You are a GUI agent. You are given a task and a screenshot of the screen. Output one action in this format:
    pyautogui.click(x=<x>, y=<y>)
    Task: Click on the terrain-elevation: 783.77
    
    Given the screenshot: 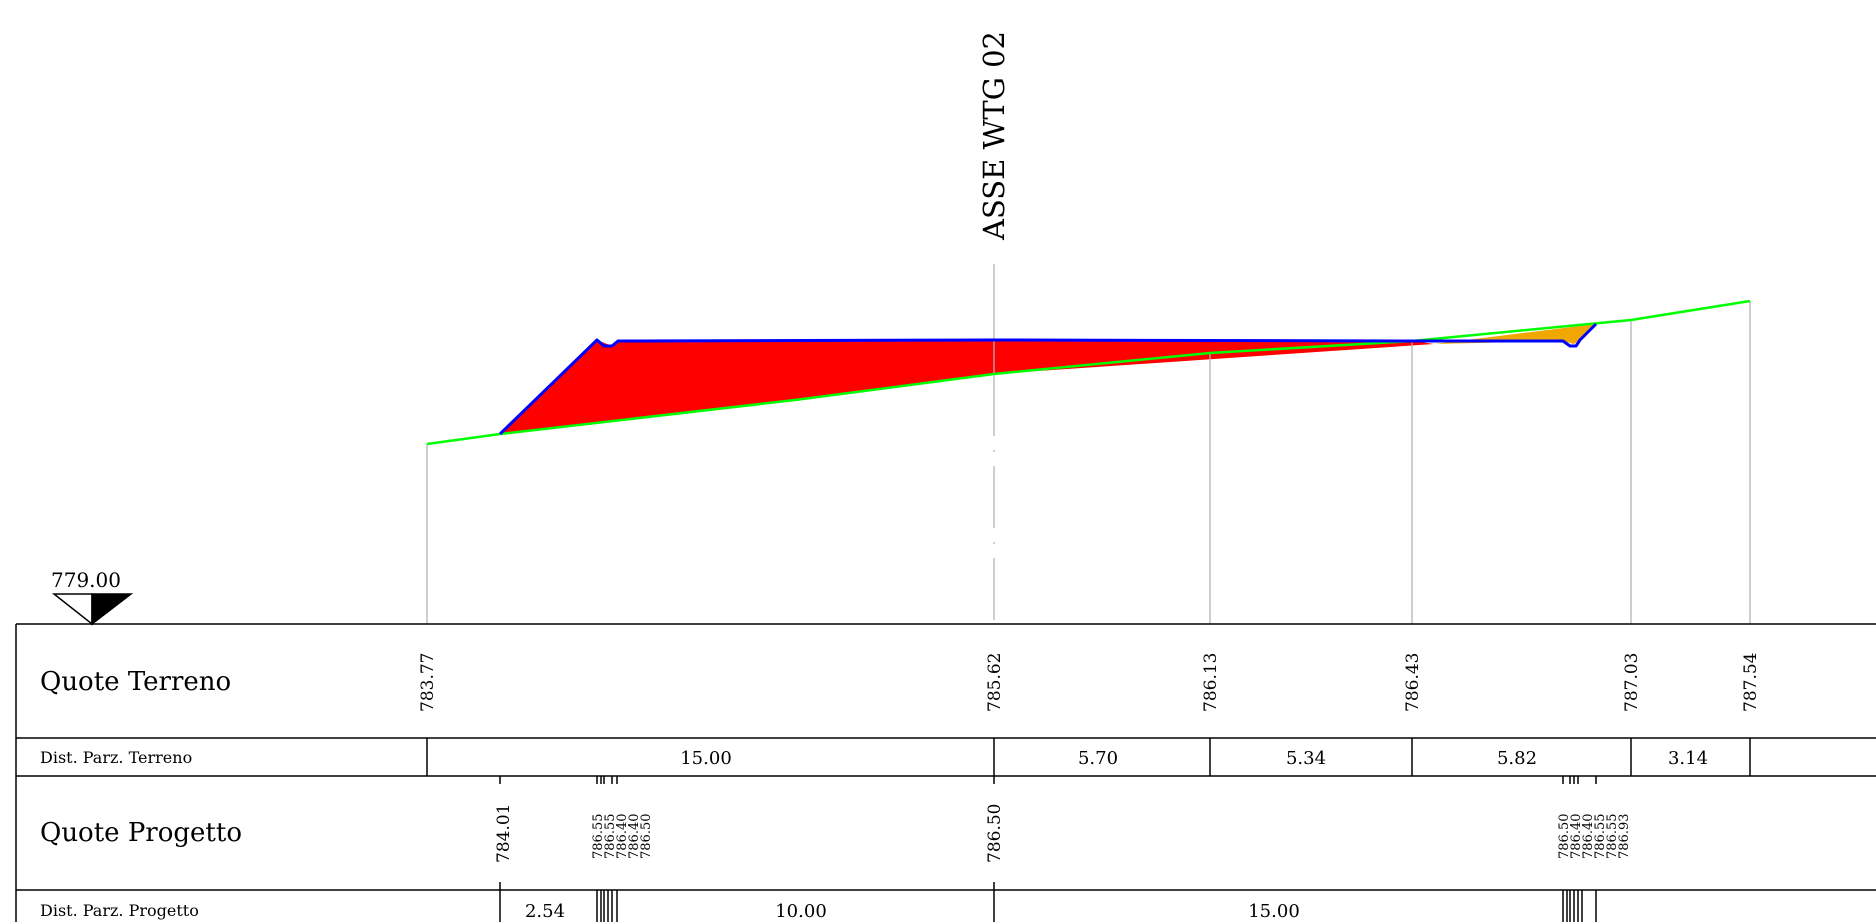 What is the action you would take?
    pyautogui.click(x=428, y=682)
    